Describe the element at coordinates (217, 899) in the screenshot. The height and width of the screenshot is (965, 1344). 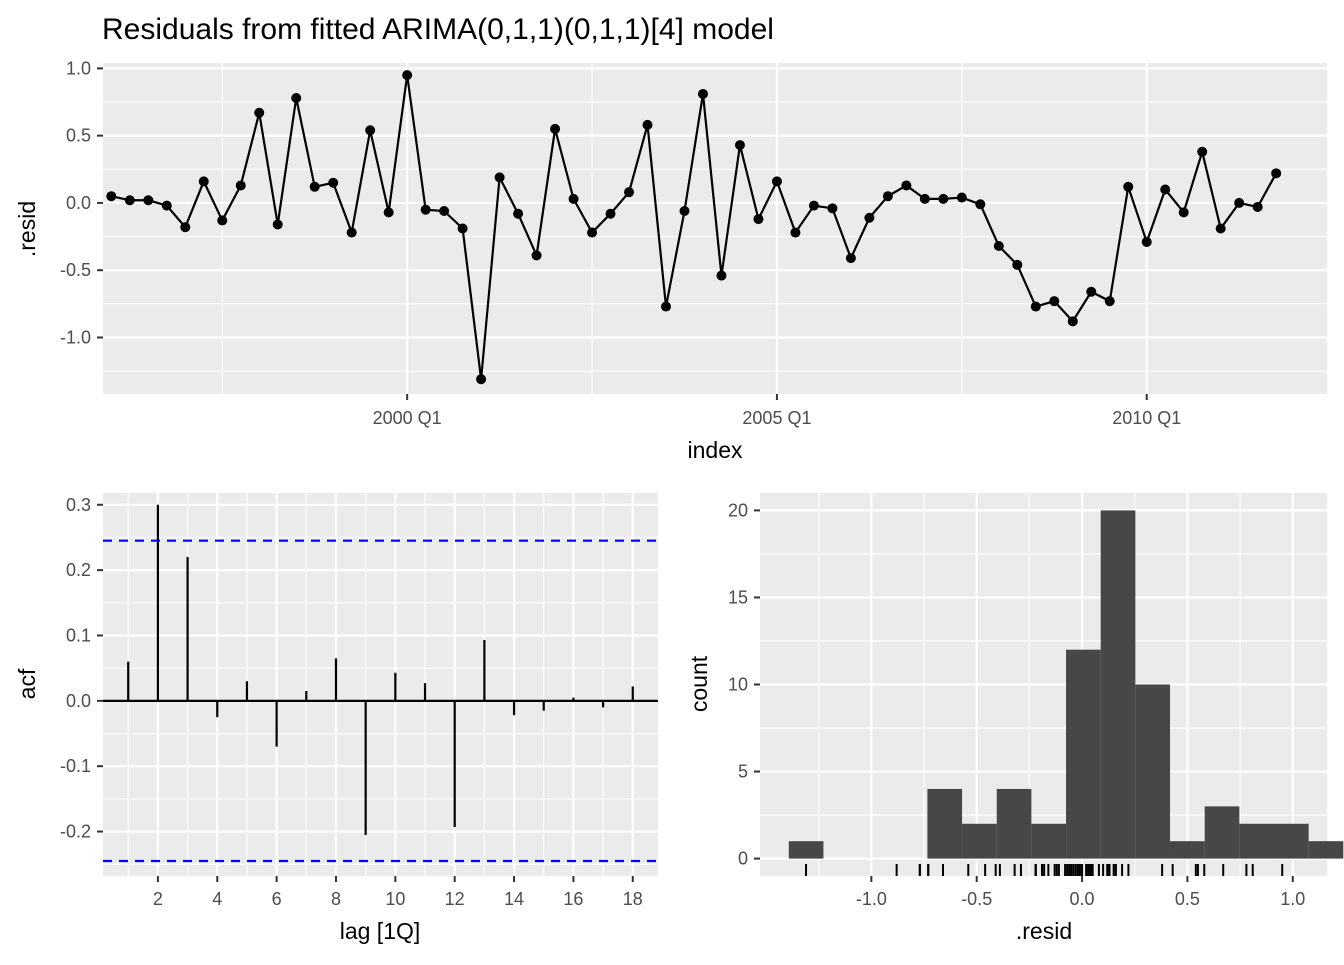
I see `acf-x-tick-label: 4` at that location.